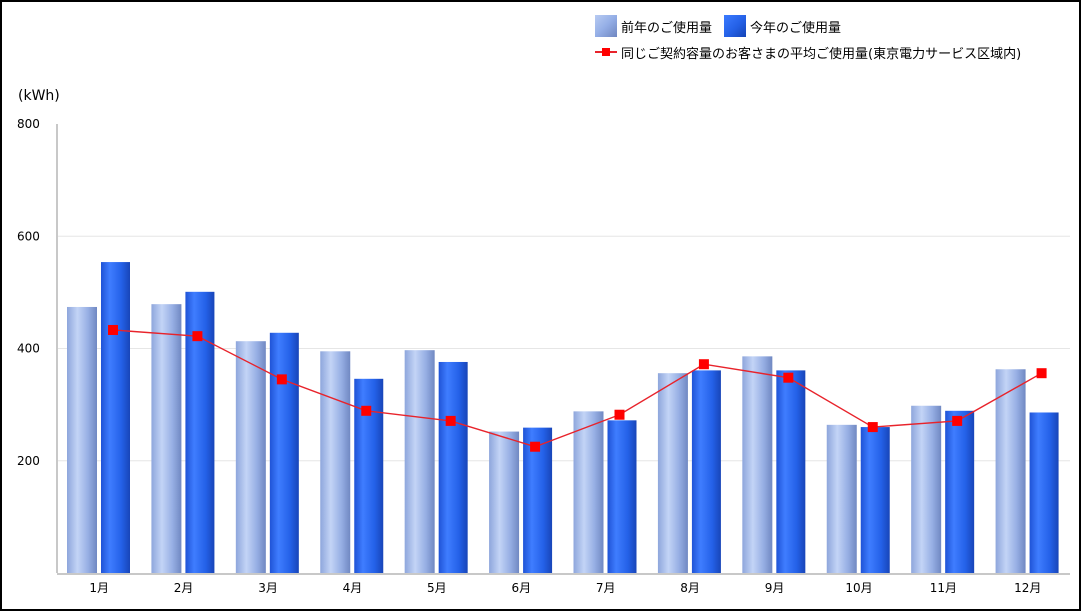  I want to click on legend-row-bars: 前年のご使用量 今年のご使用量, so click(808, 26).